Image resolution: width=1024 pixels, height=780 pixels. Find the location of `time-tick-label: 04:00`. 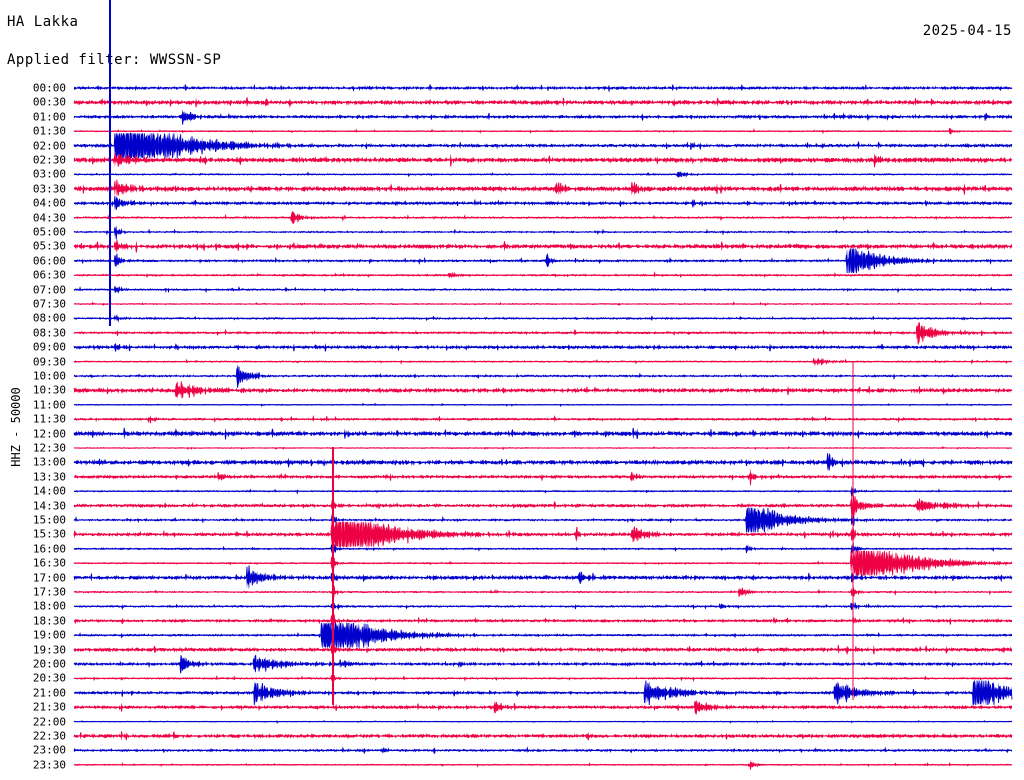

time-tick-label: 04:00 is located at coordinates (49, 203).